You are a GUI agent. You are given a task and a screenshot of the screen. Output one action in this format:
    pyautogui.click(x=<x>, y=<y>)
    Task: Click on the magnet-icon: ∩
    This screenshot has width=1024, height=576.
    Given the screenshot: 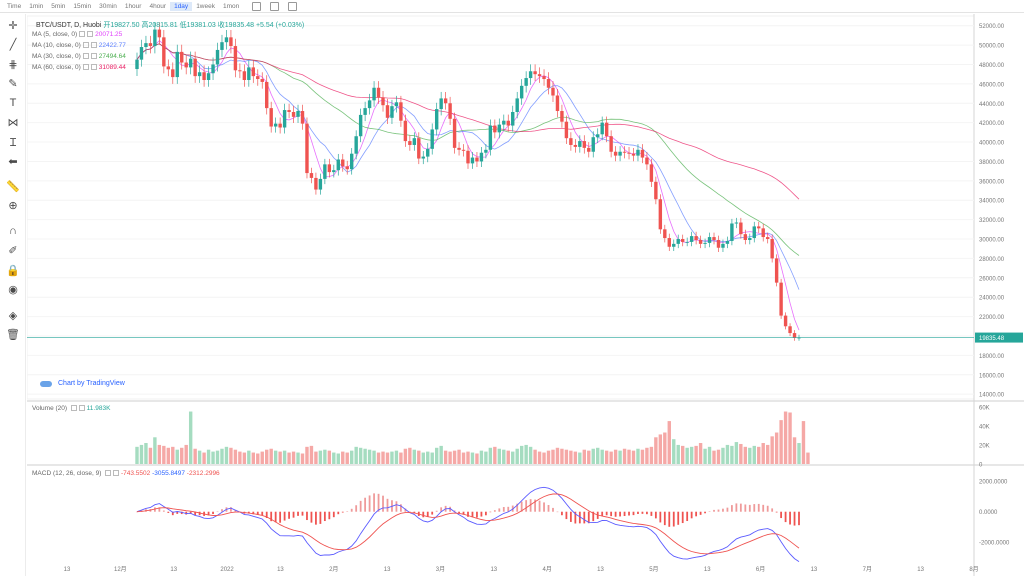 What is the action you would take?
    pyautogui.click(x=13, y=231)
    